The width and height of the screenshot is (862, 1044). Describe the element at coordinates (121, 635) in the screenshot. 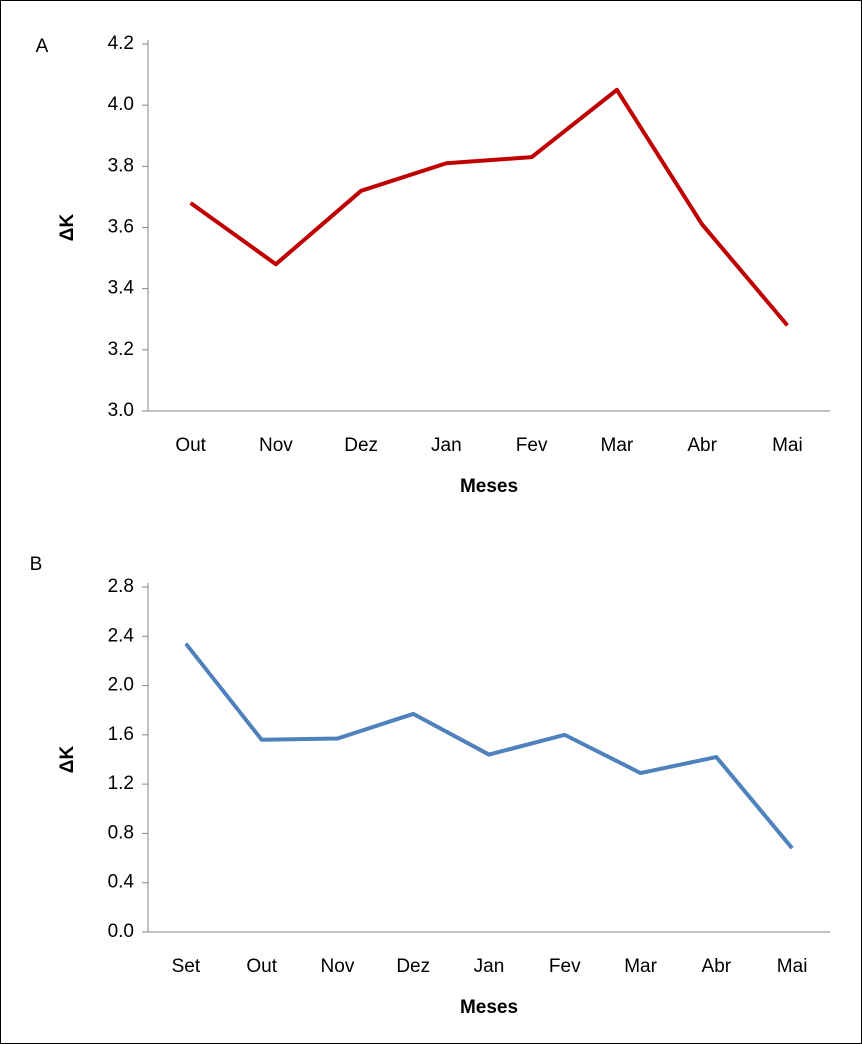

I see `y-tick-label: 2.4` at that location.